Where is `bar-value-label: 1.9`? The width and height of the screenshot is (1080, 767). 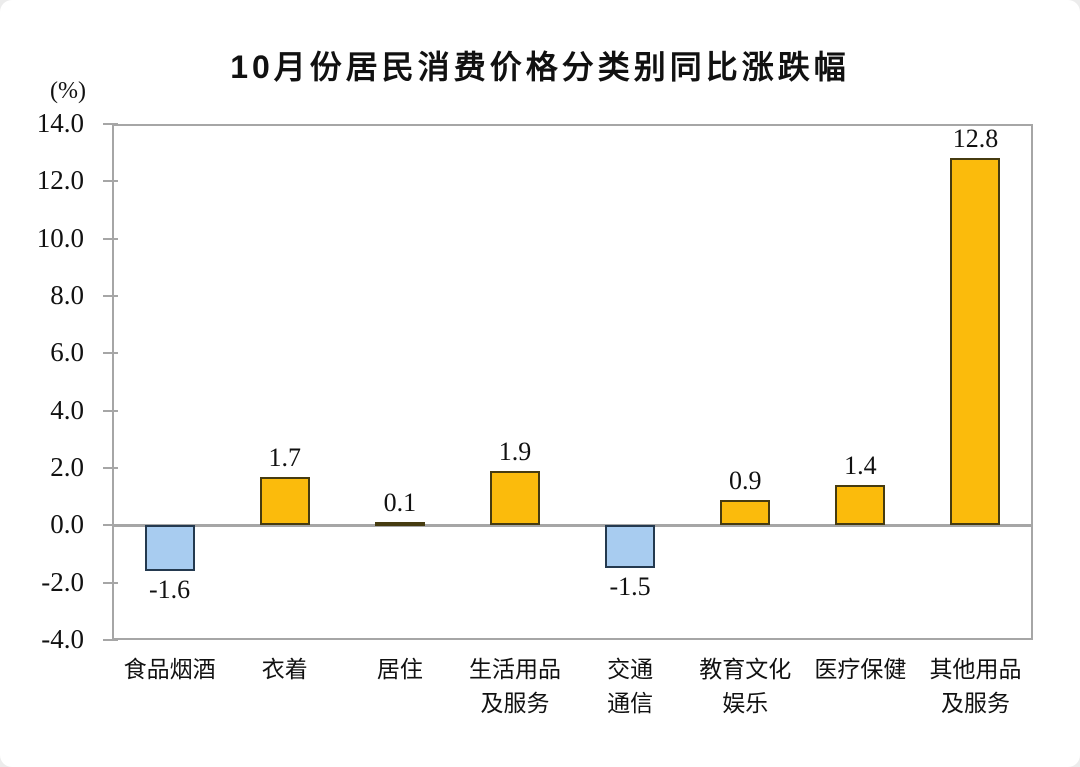 bar-value-label: 1.9 is located at coordinates (515, 451).